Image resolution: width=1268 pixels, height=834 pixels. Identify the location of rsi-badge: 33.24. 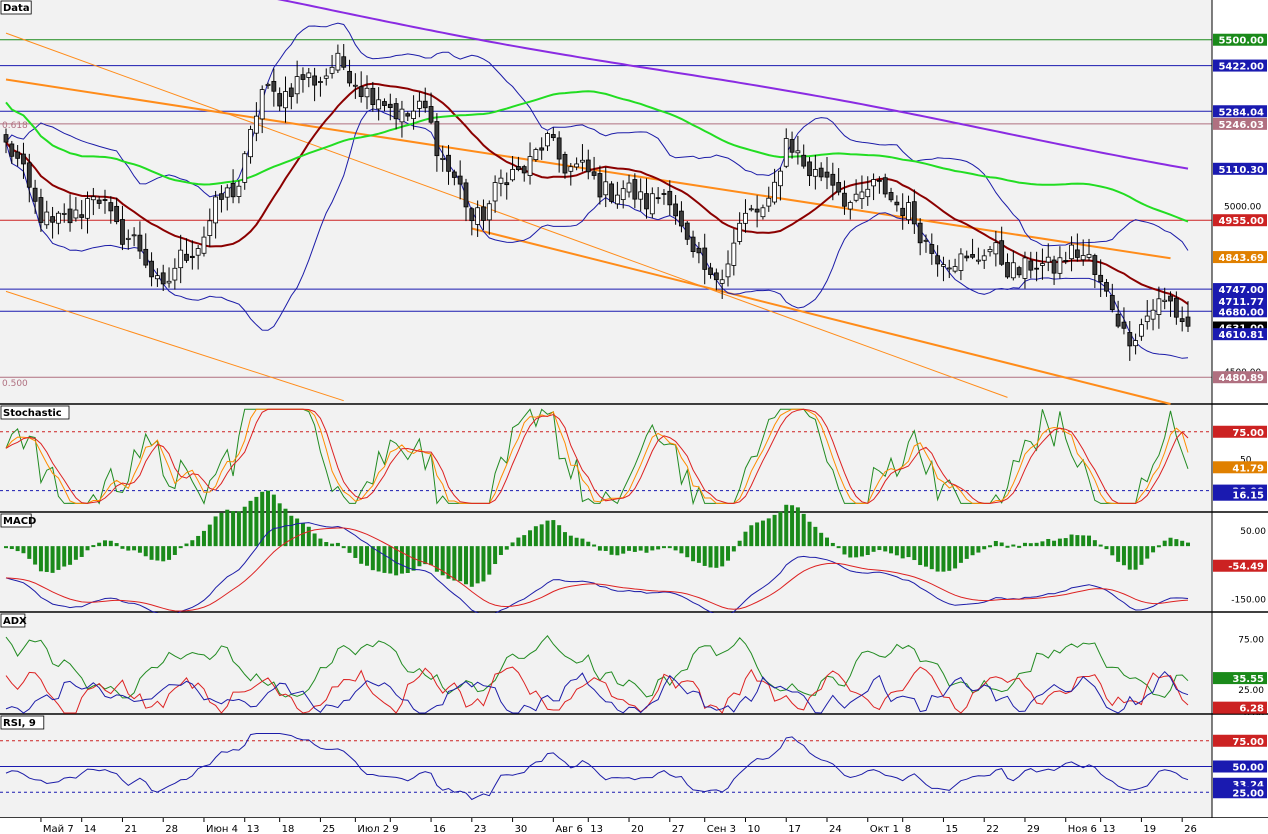
(1248, 785).